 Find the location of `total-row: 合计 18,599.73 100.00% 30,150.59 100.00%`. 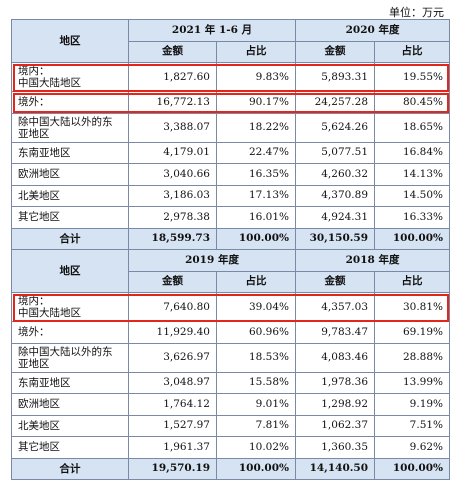

total-row: 合计 18,599.73 100.00% 30,150.59 100.00% is located at coordinates (231, 238).